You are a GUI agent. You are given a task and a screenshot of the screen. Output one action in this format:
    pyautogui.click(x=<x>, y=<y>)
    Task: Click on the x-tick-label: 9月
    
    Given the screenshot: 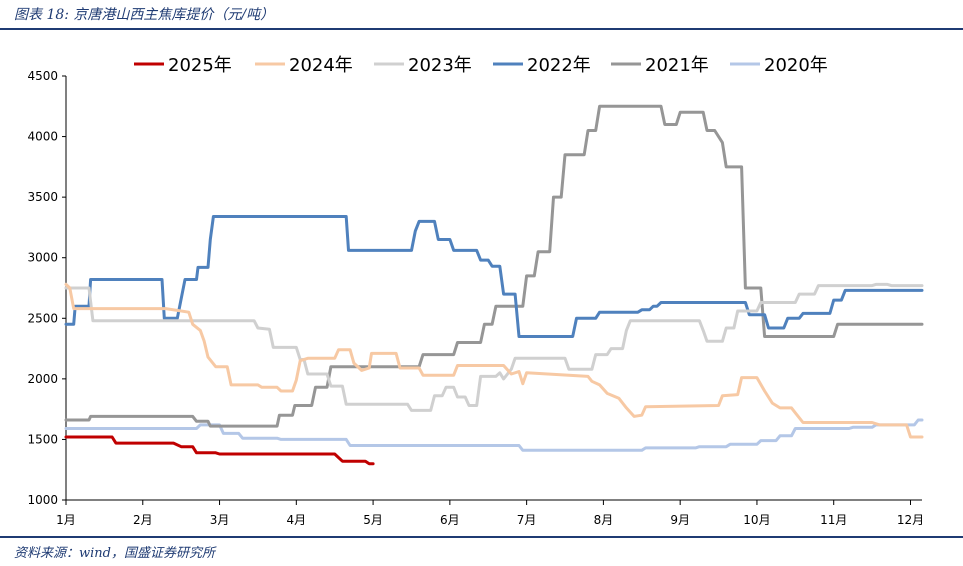 What is the action you would take?
    pyautogui.click(x=680, y=520)
    